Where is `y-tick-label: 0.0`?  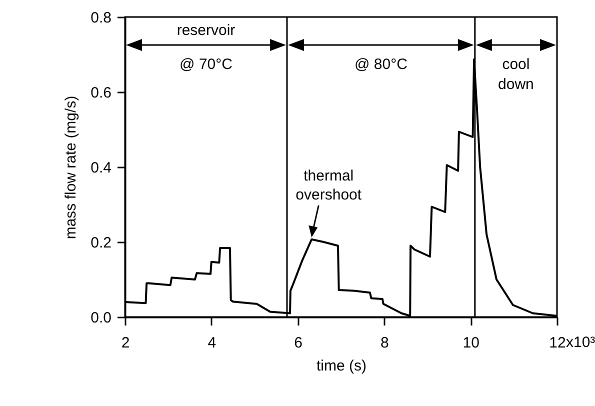
y-tick-label: 0.0 is located at coordinates (101, 318).